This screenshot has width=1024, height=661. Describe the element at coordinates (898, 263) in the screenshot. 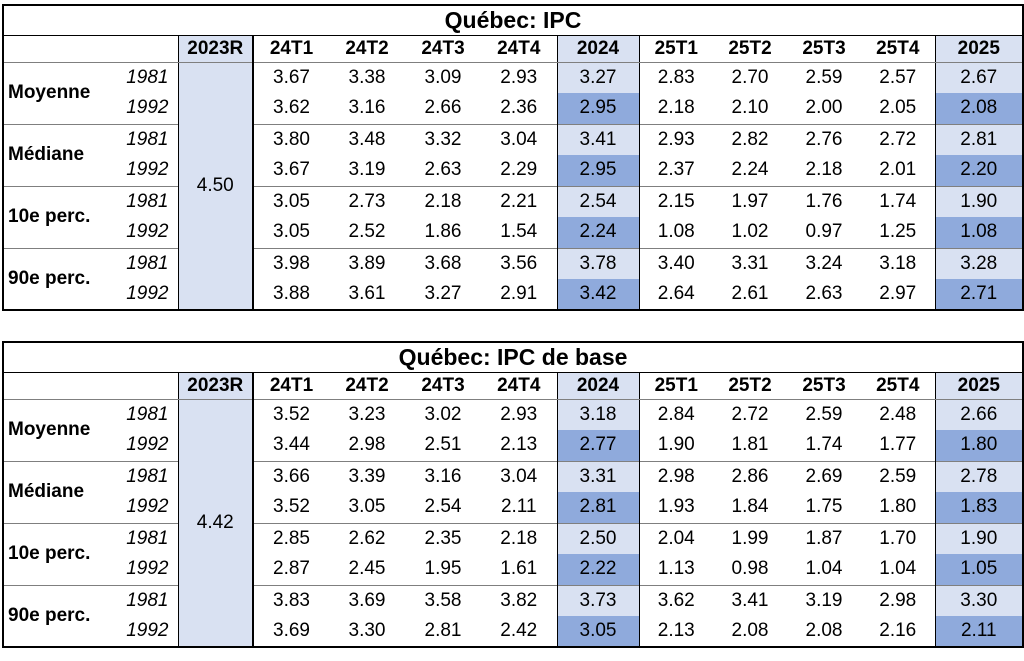

I see `value-cell: 3.18` at that location.